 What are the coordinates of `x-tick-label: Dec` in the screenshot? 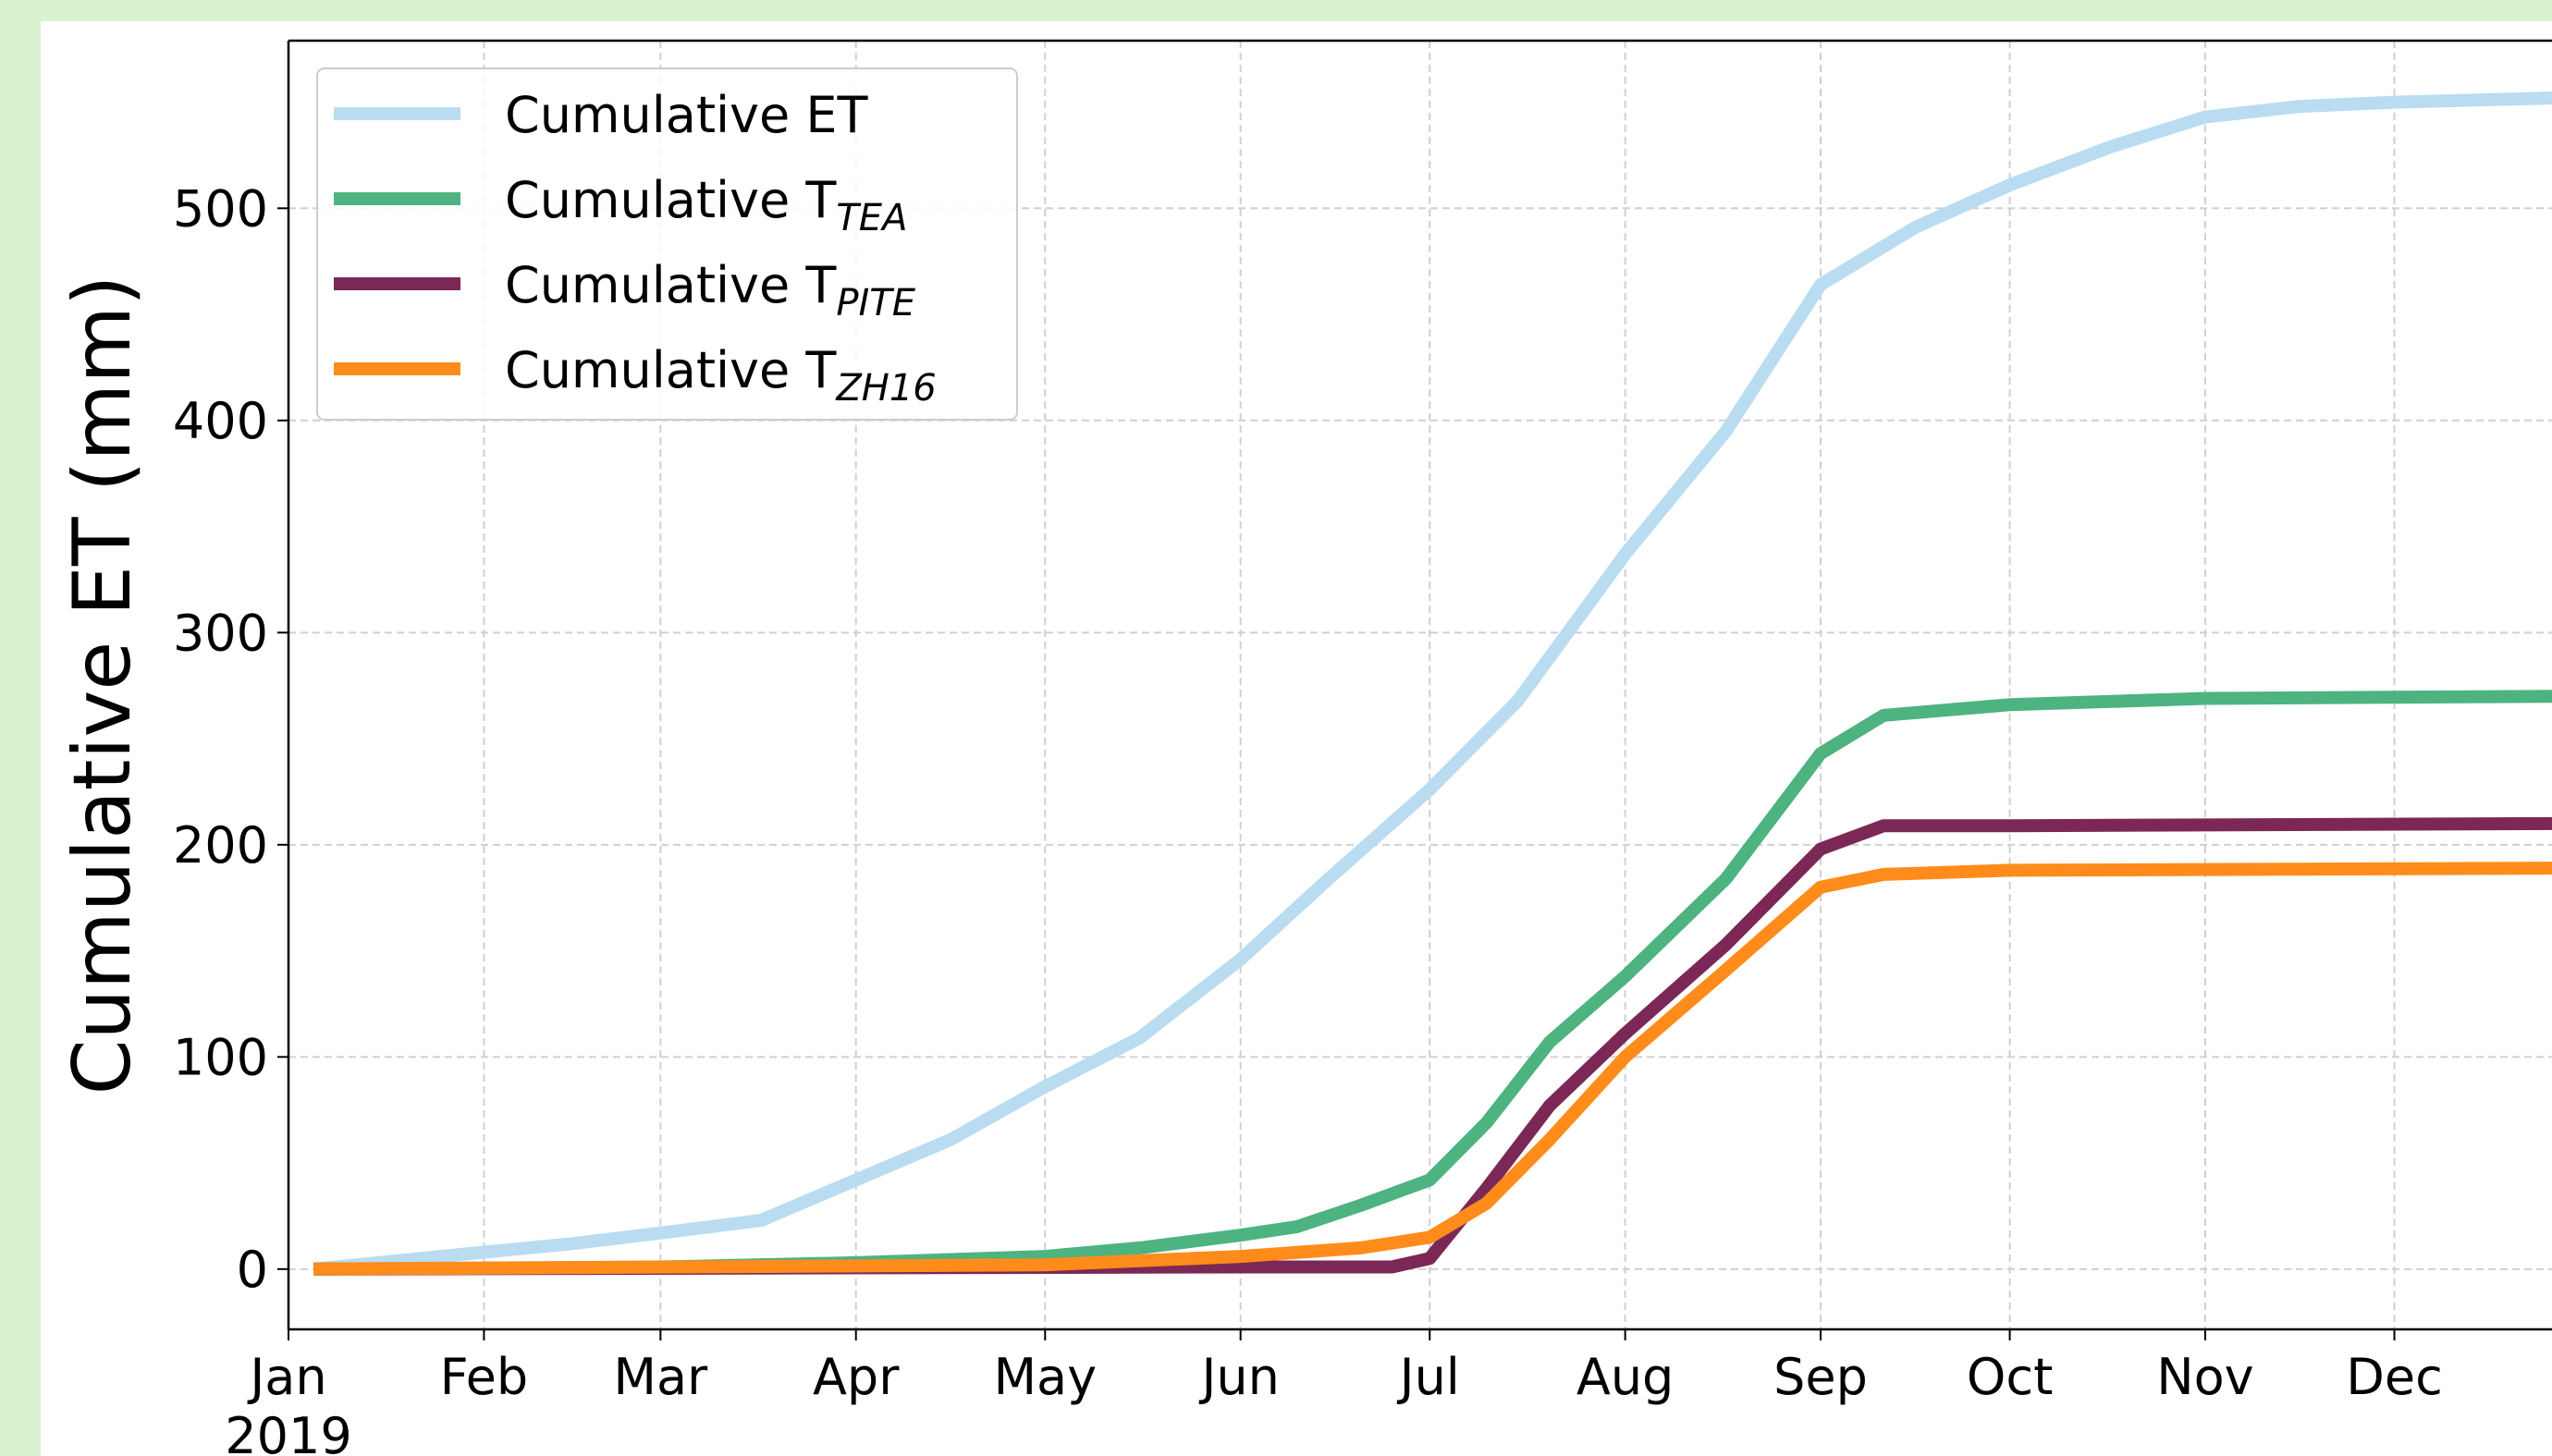 It's located at (2394, 1377).